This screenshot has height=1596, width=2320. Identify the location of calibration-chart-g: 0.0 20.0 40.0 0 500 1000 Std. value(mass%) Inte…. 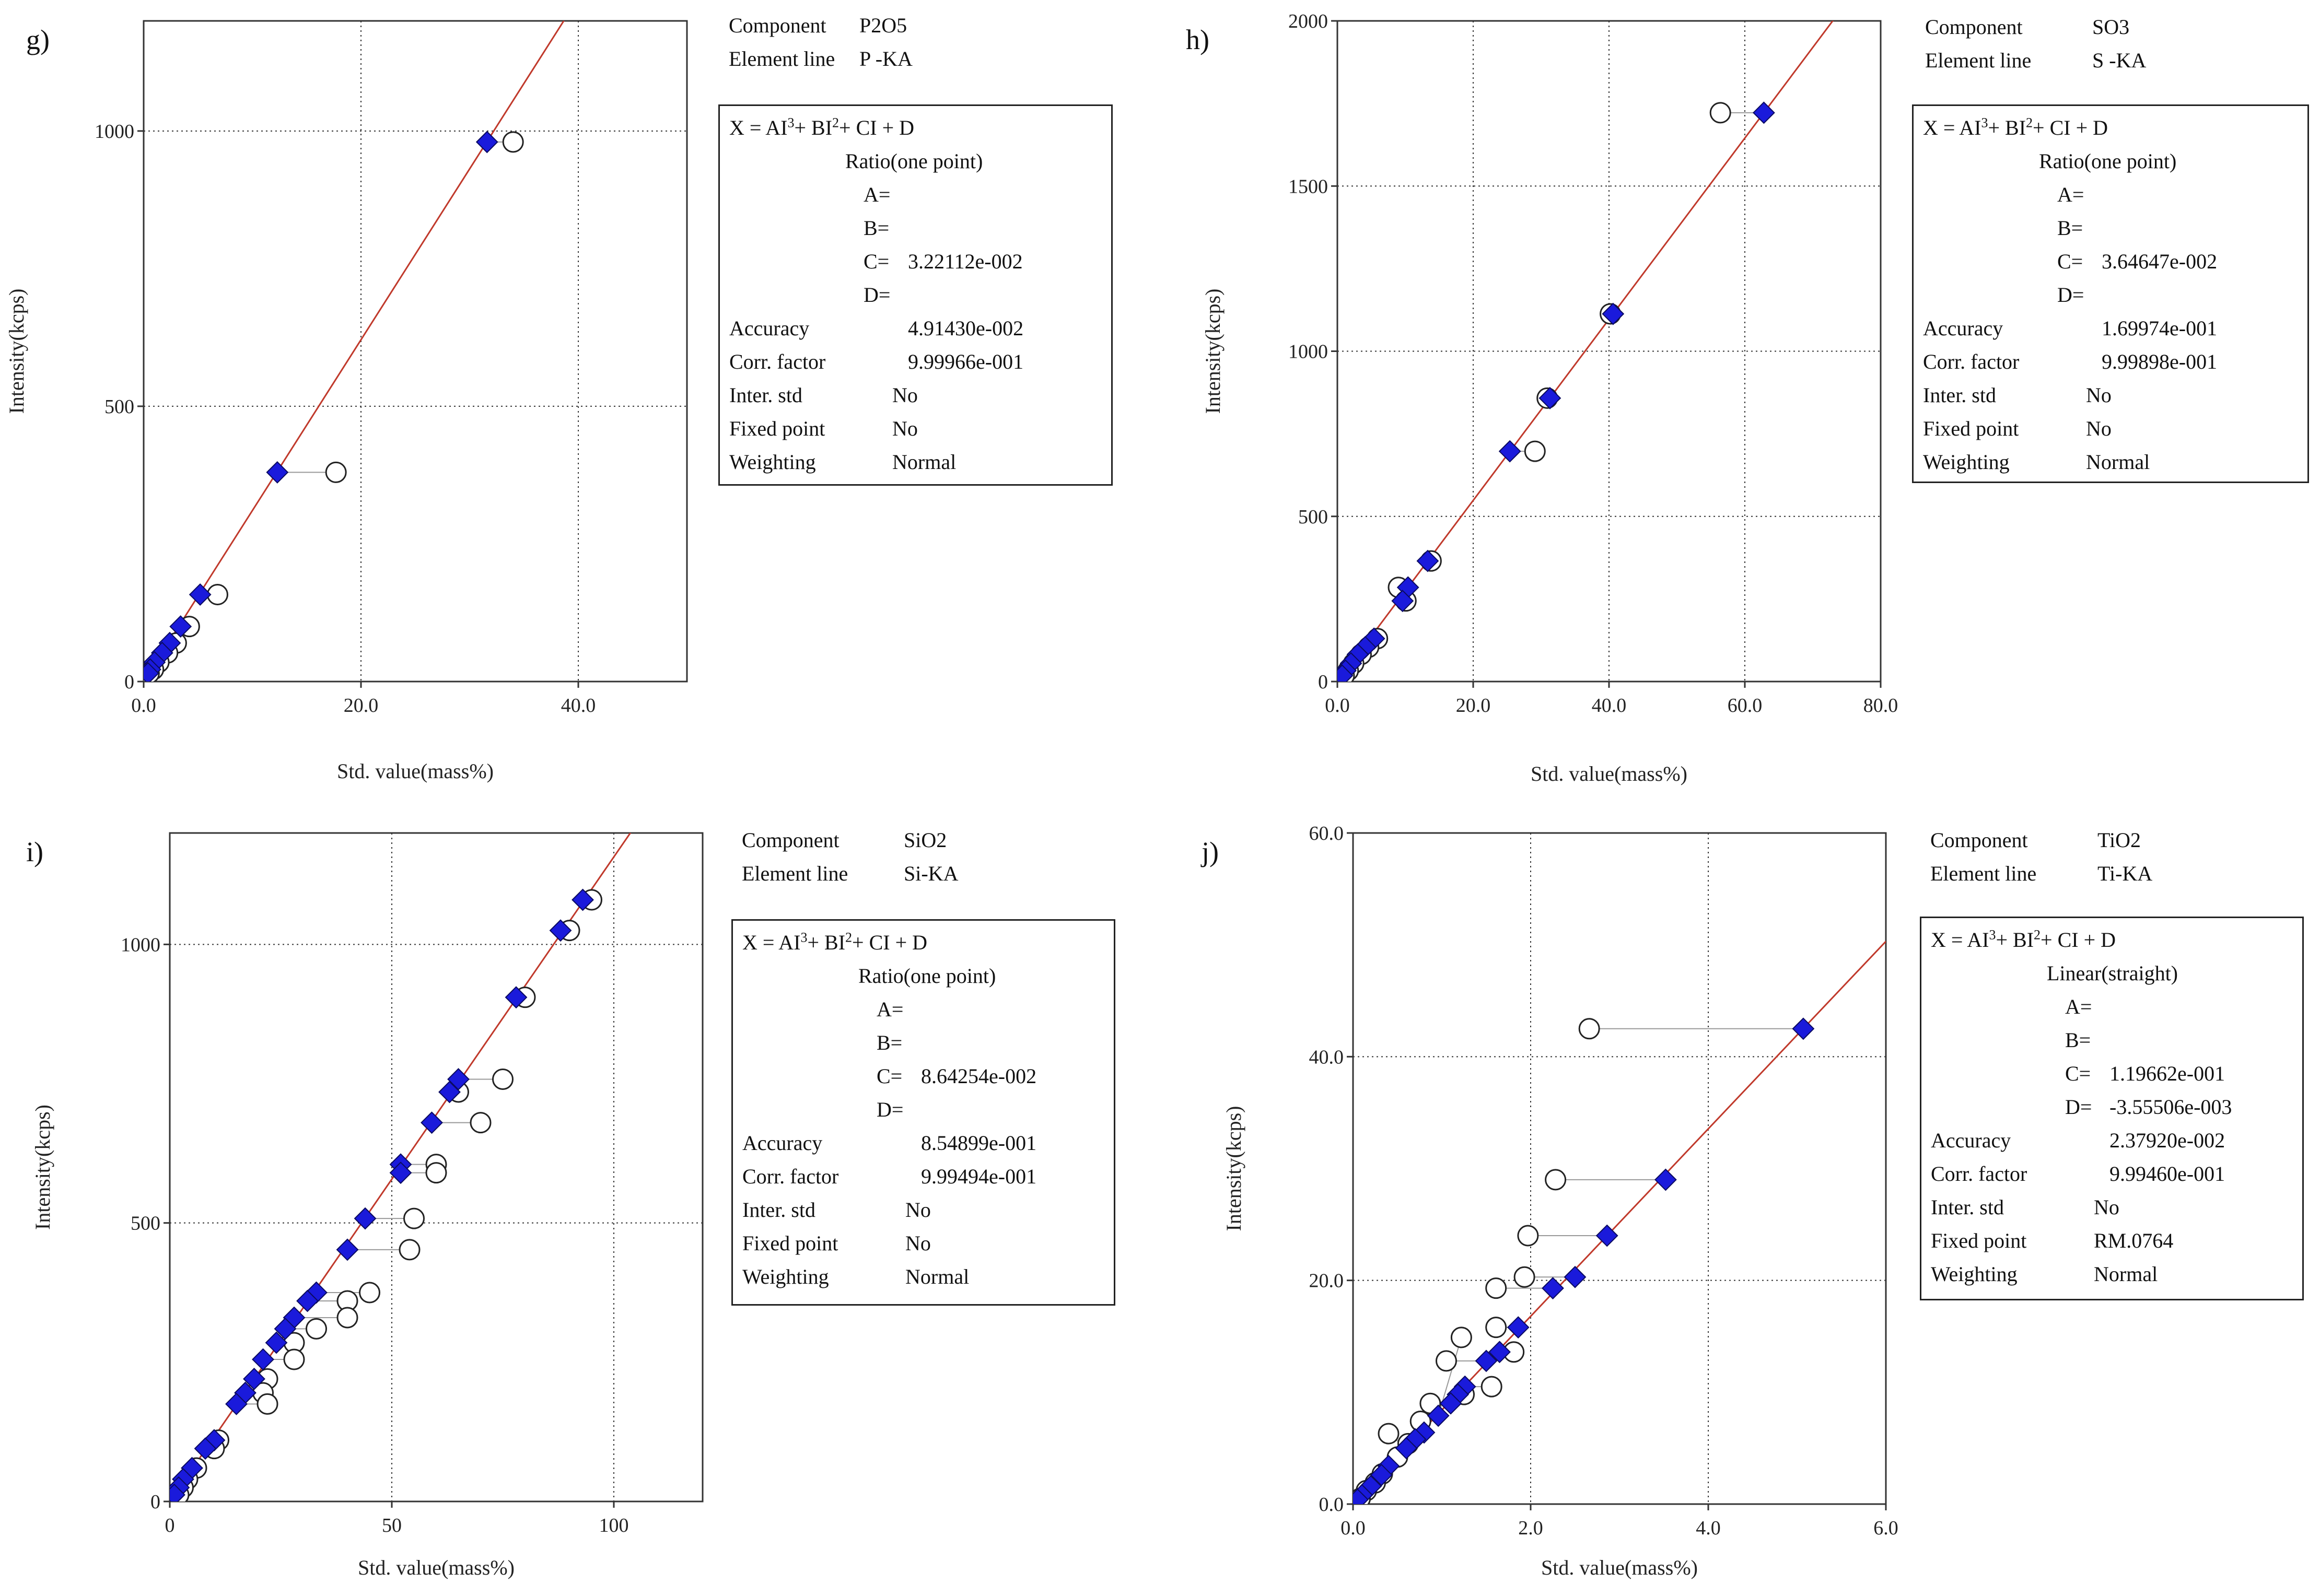
(346, 401).